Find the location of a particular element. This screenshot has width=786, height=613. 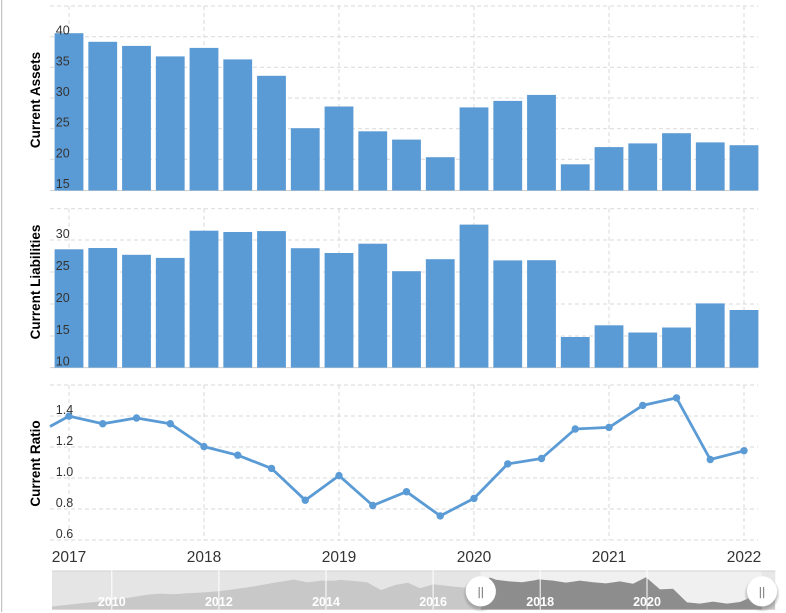

svg-text: 2017 is located at coordinates (69, 557).